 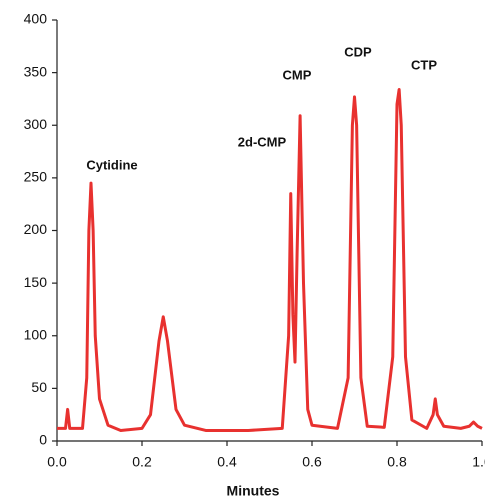 What do you see at coordinates (397, 462) in the screenshot?
I see `x-tick-label: 0.8` at bounding box center [397, 462].